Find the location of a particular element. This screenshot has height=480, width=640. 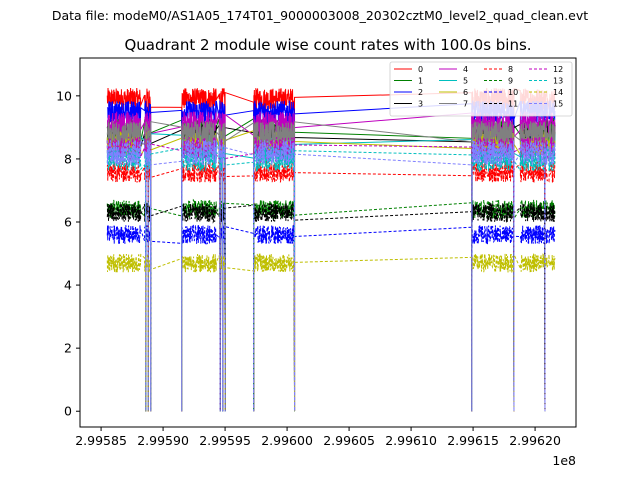

y-tick-label: 8 is located at coordinates (68, 158).